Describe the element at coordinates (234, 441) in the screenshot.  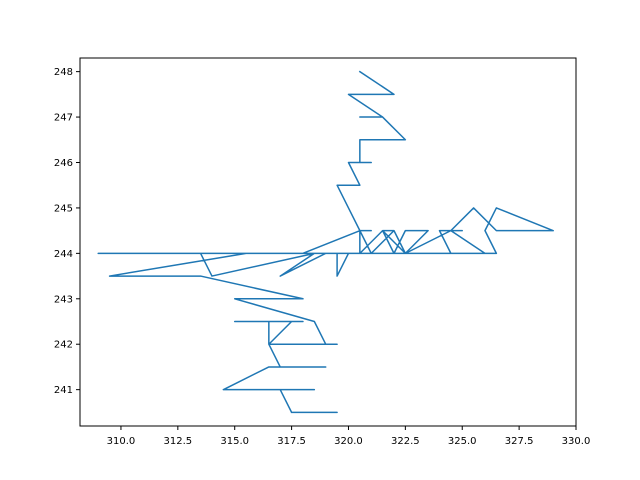
I see `x-tick-label: 315.0` at that location.